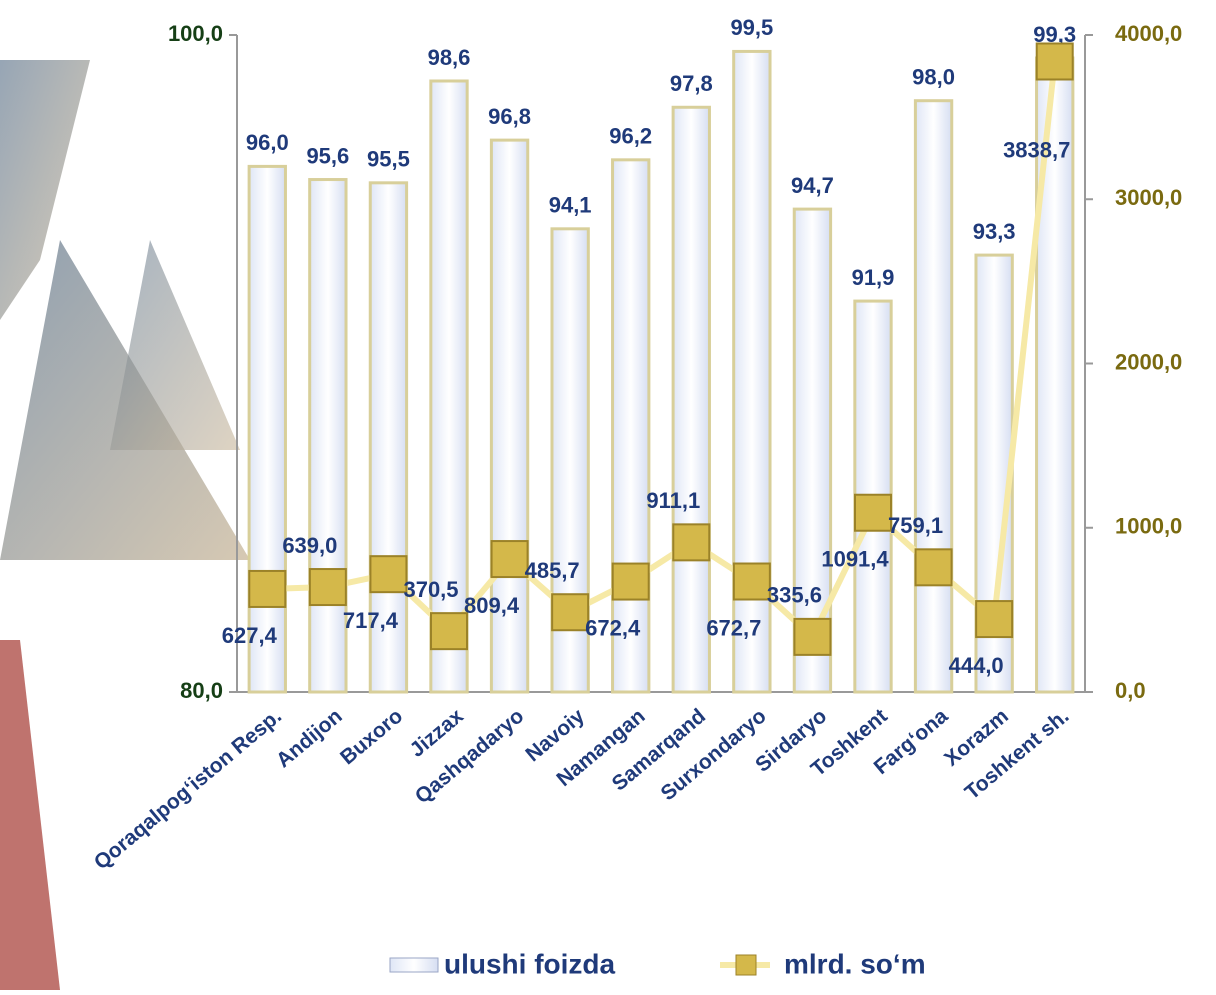 The width and height of the screenshot is (1216, 995). What do you see at coordinates (1148, 526) in the screenshot?
I see `y2-tick-label: 1000,0` at bounding box center [1148, 526].